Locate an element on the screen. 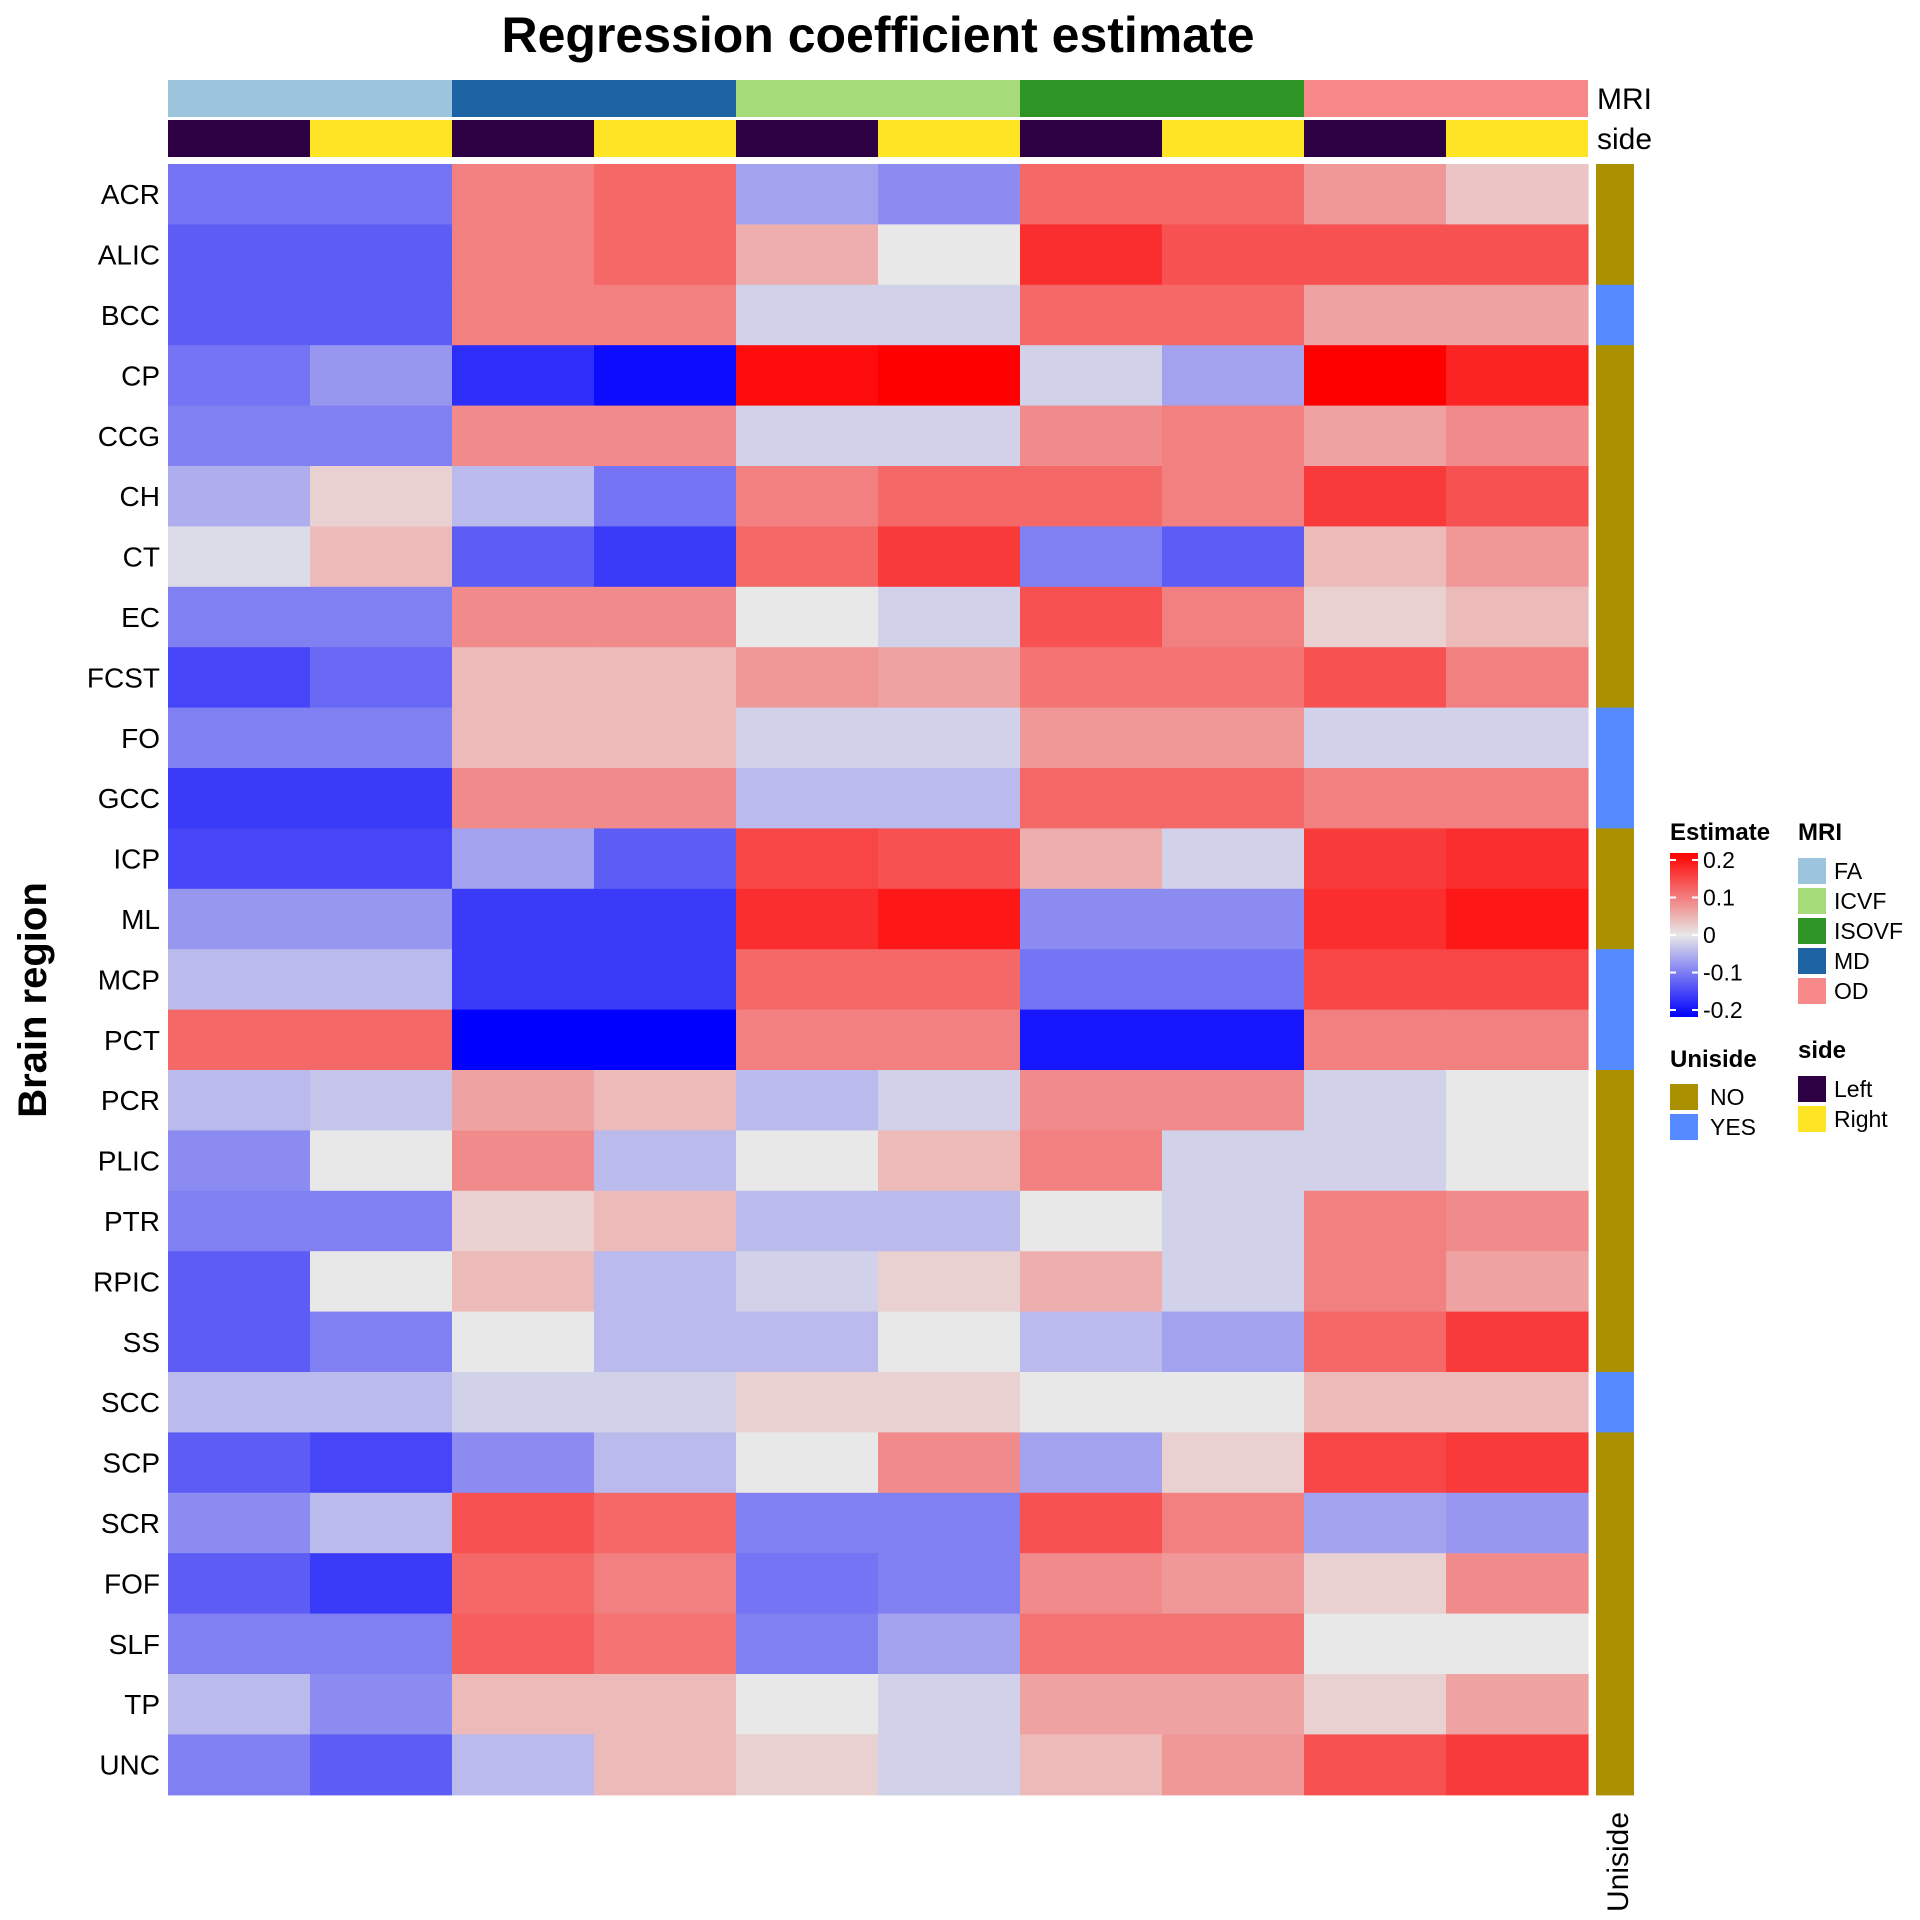 The width and height of the screenshot is (1920, 1920). estimate-tick-label: -0.1 is located at coordinates (1723, 973).